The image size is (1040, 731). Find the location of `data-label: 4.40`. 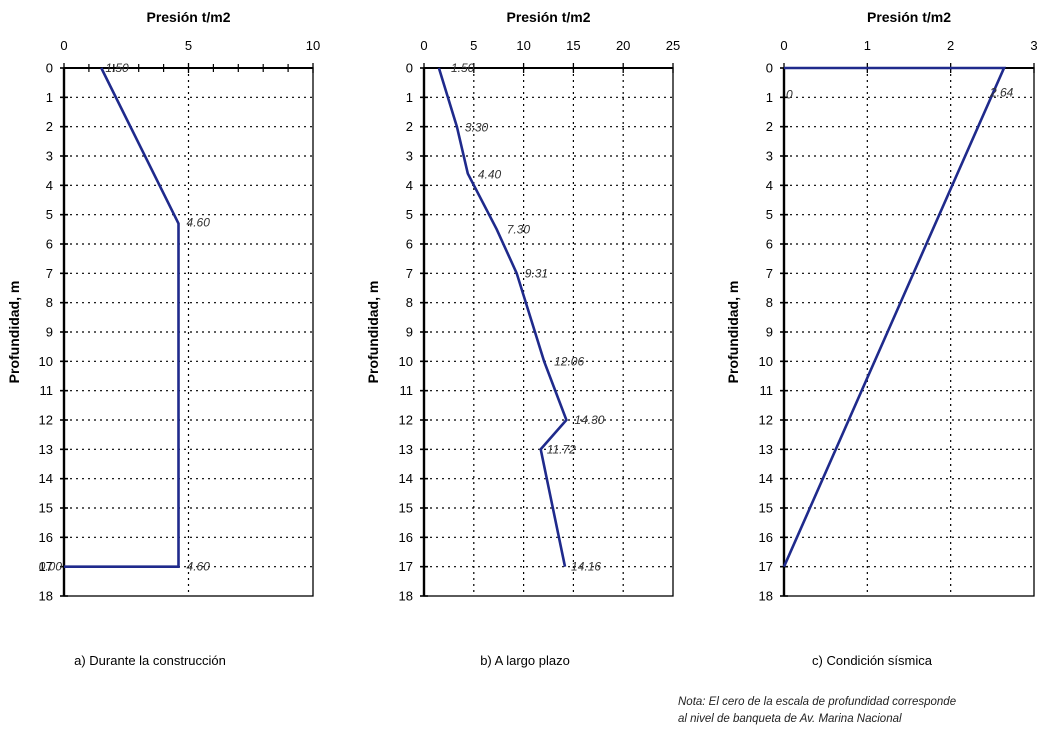

data-label: 4.40 is located at coordinates (490, 175).